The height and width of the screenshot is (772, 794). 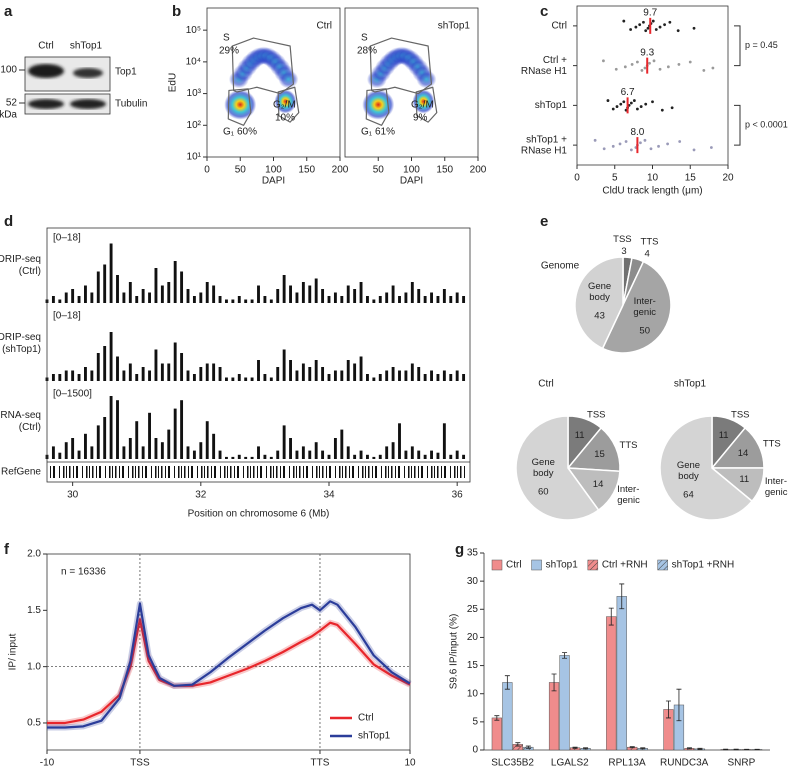 I want to click on legend-label: shTop1, so click(x=374, y=736).